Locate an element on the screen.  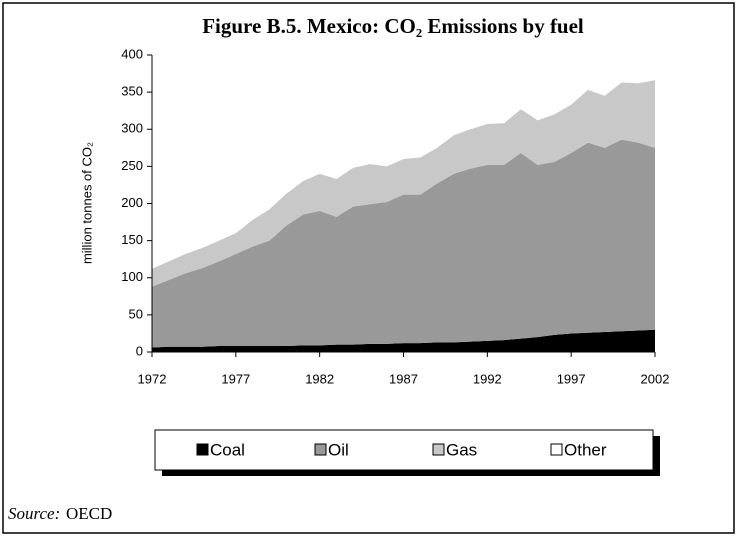
y-tick-label: 400 is located at coordinates (132, 53).